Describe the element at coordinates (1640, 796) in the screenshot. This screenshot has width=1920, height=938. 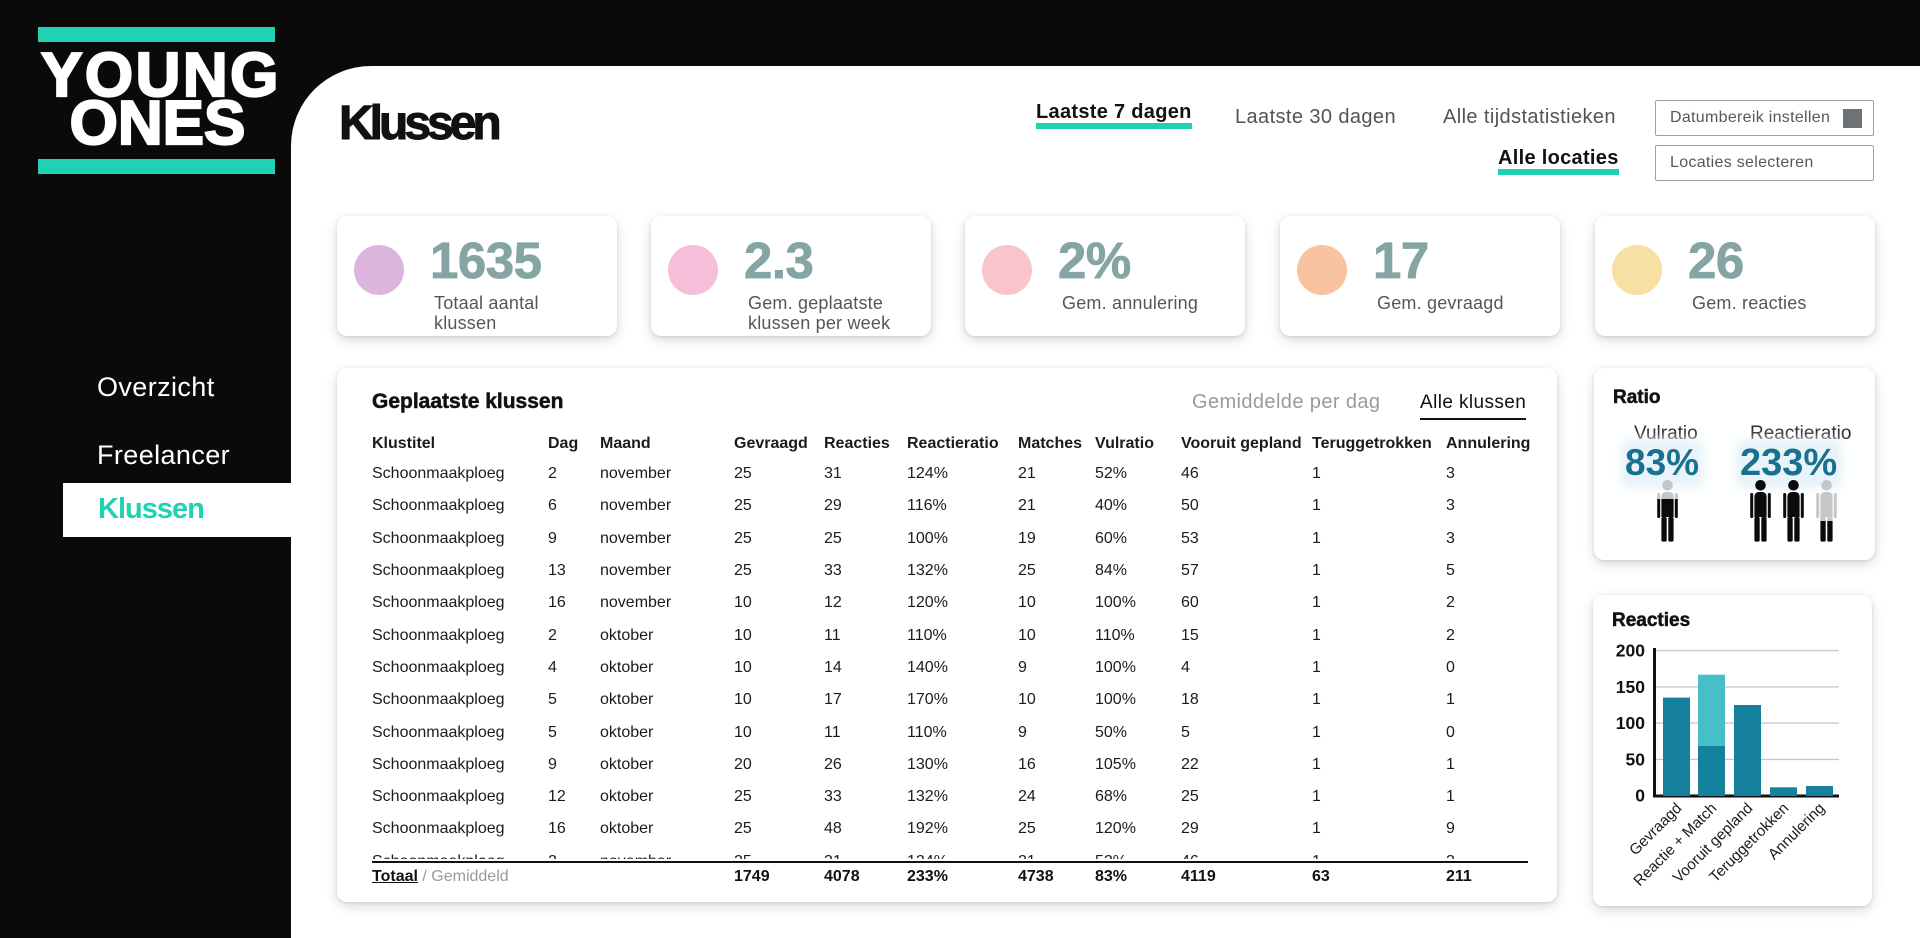
I see `svg-text: 0` at that location.